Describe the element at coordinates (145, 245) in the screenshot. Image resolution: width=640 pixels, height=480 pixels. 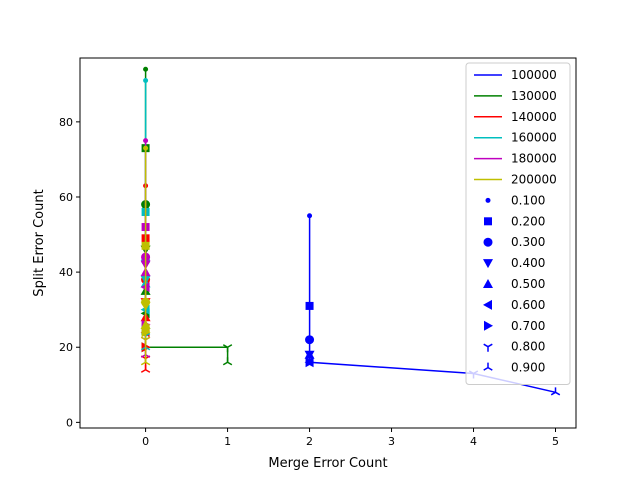
I see `data-point-200000-0.200` at that location.